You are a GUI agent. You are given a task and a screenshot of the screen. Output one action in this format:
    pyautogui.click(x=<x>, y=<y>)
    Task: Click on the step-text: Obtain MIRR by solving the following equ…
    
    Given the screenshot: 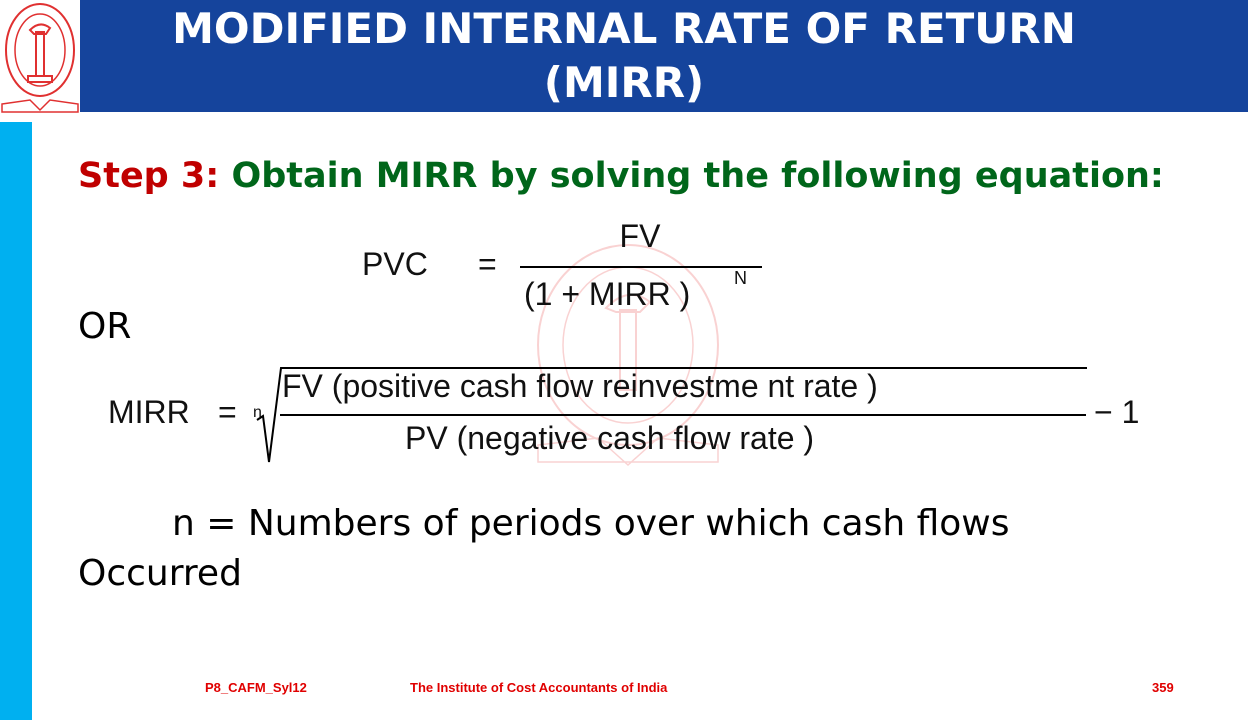 What is the action you would take?
    pyautogui.click(x=697, y=176)
    